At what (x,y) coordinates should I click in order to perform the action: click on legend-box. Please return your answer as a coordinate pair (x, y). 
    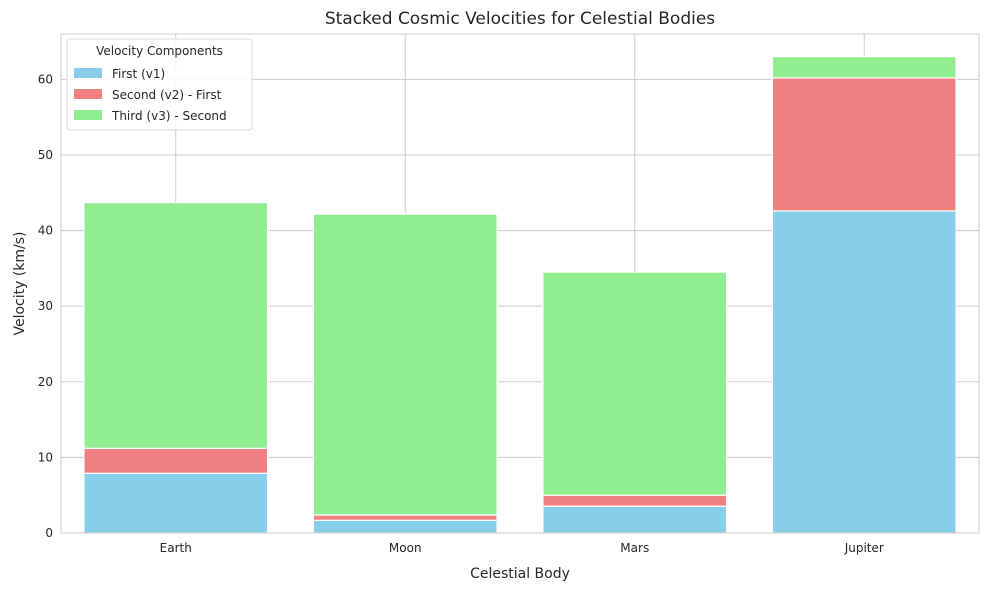
    Looking at the image, I should click on (159, 84).